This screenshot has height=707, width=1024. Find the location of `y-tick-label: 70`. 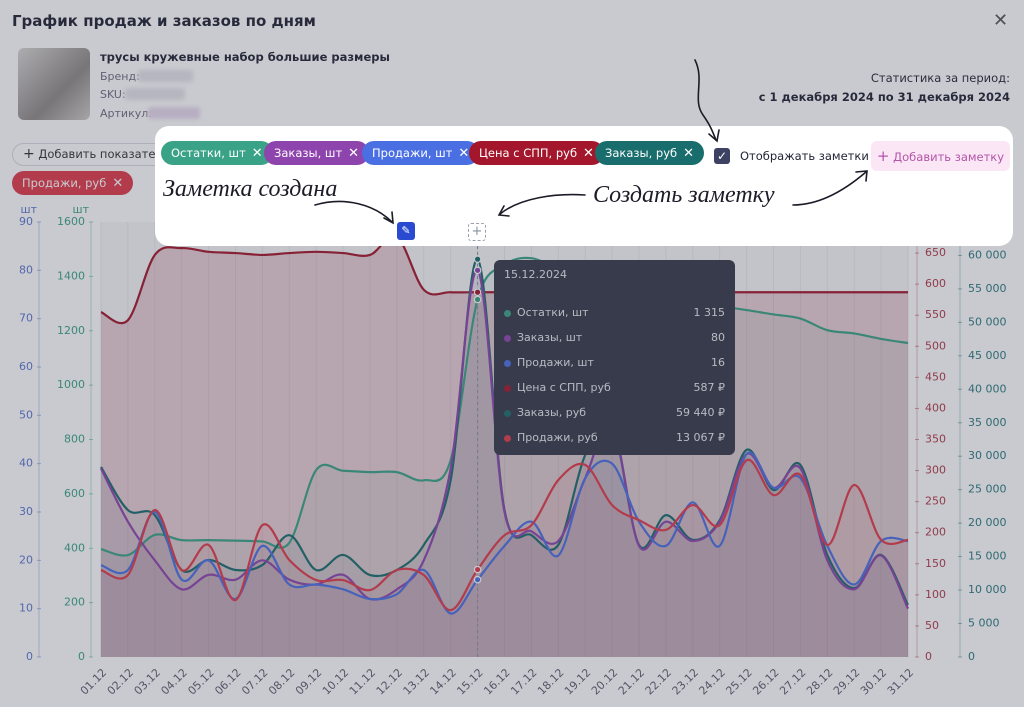

y-tick-label: 70 is located at coordinates (26, 318).